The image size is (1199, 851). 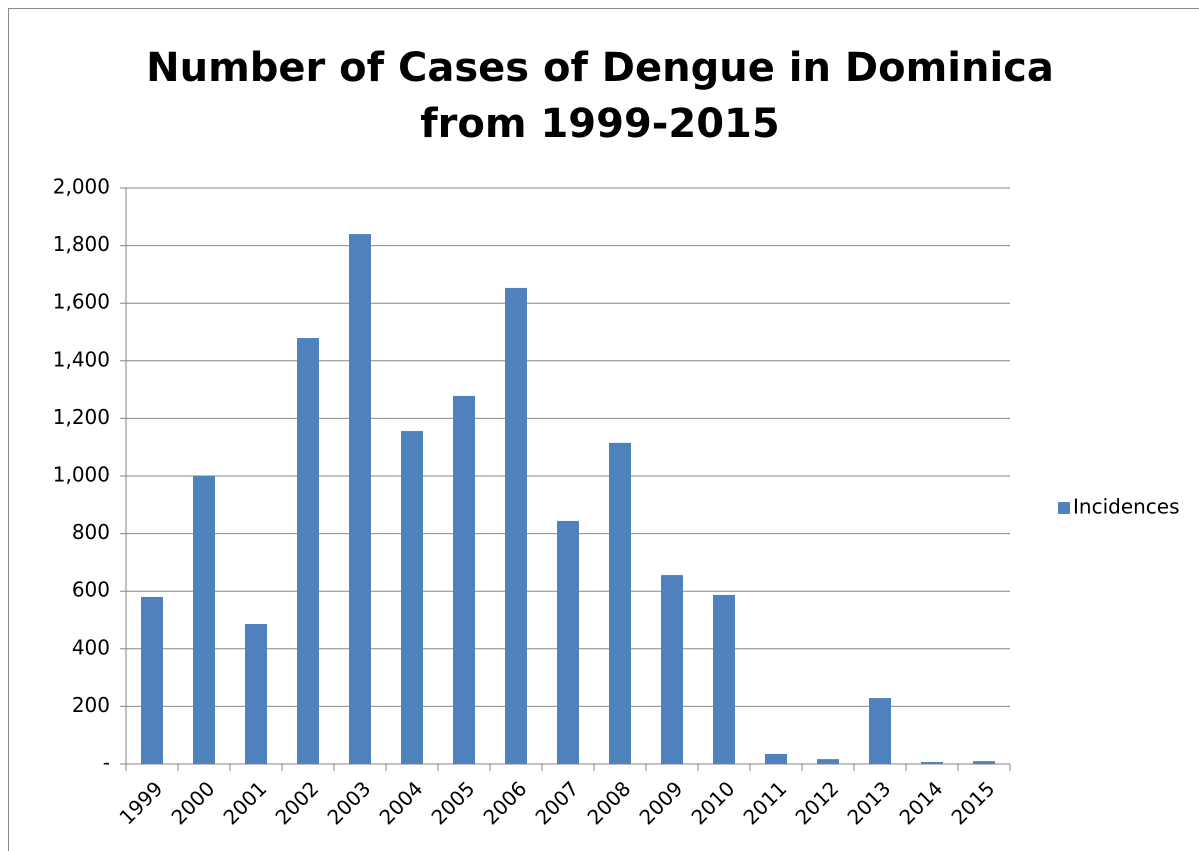 What do you see at coordinates (81, 244) in the screenshot?
I see `y-tick-label: 1,800` at bounding box center [81, 244].